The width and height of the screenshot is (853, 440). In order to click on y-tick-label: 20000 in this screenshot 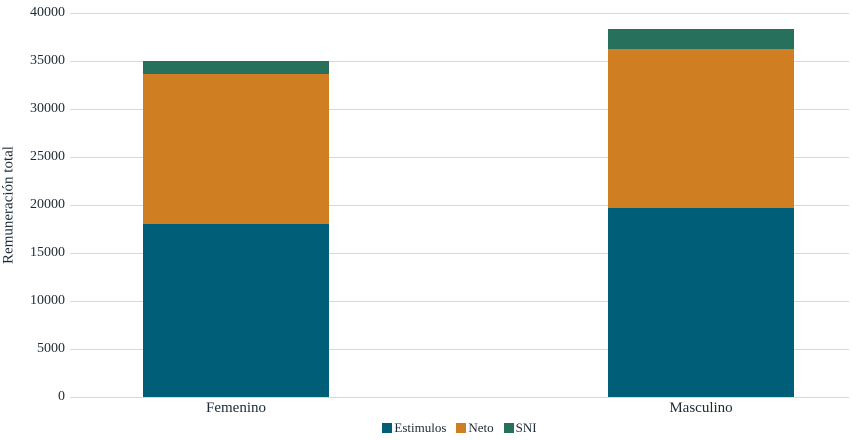, I will do `click(47, 204)`.